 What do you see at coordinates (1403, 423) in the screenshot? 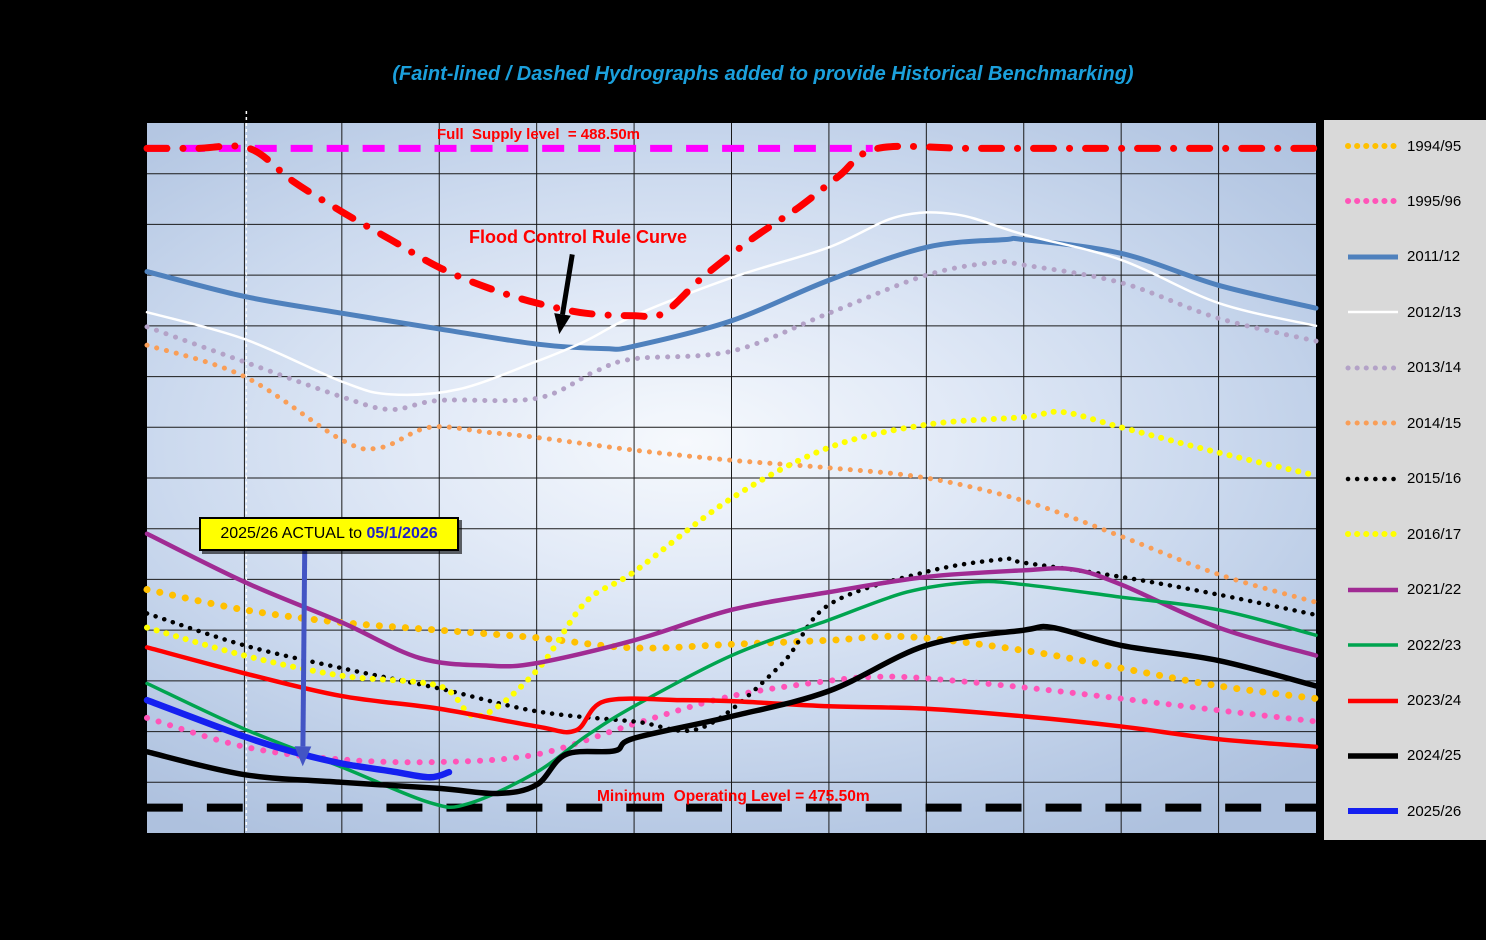
I see `legend-item-2014-15: 2014/15` at bounding box center [1403, 423].